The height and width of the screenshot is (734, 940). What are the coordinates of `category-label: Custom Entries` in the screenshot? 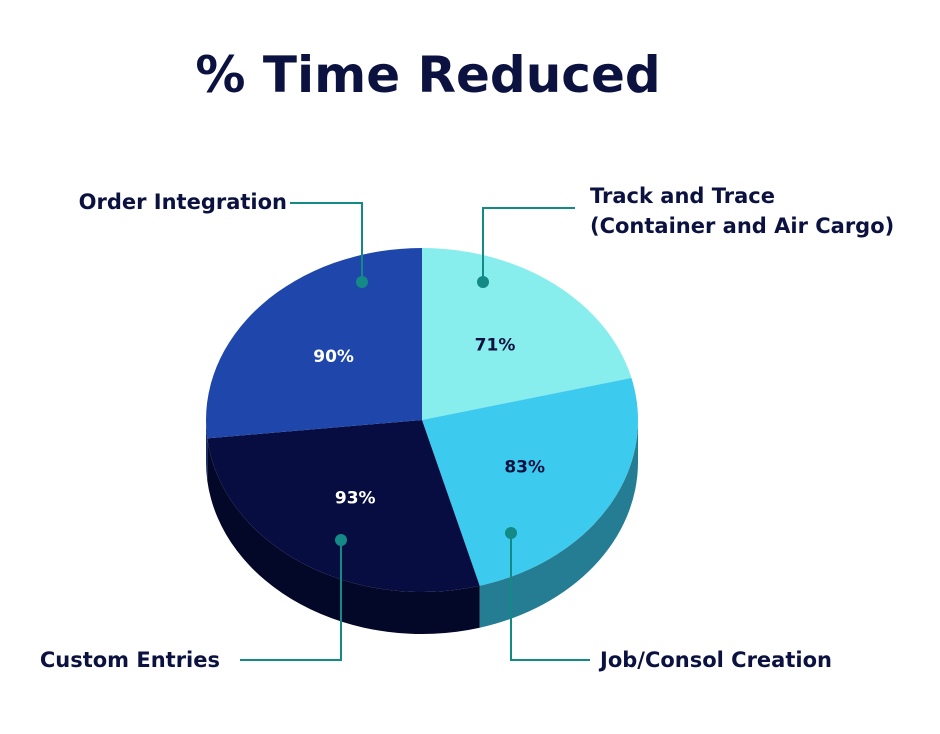 It's located at (129, 660).